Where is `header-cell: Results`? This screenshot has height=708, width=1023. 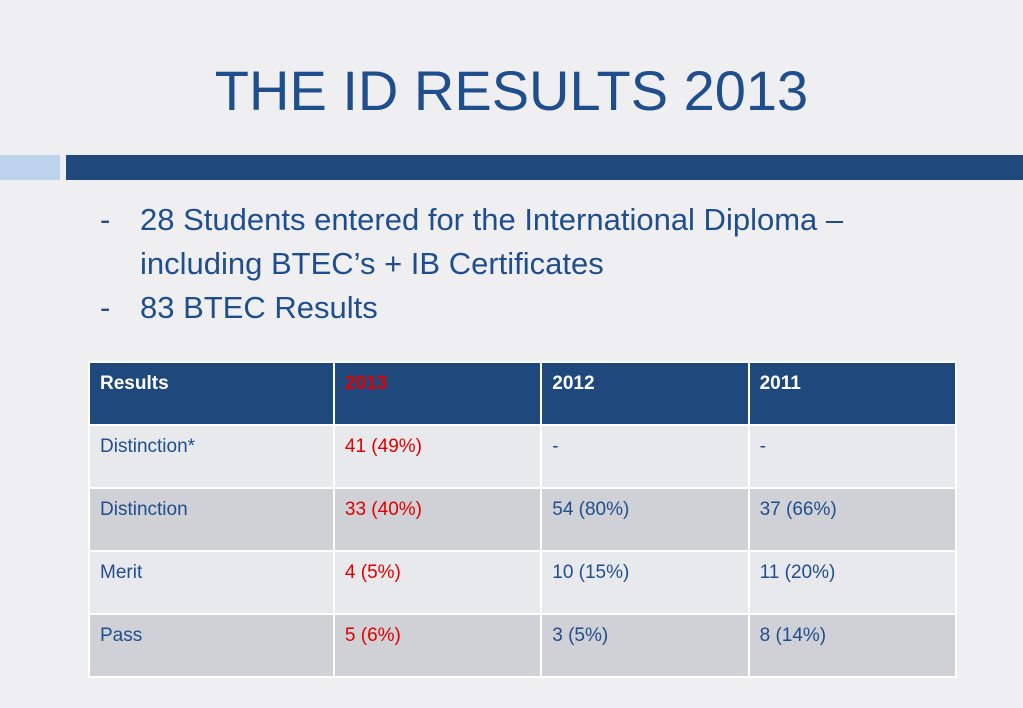
header-cell: Results is located at coordinates (211, 393).